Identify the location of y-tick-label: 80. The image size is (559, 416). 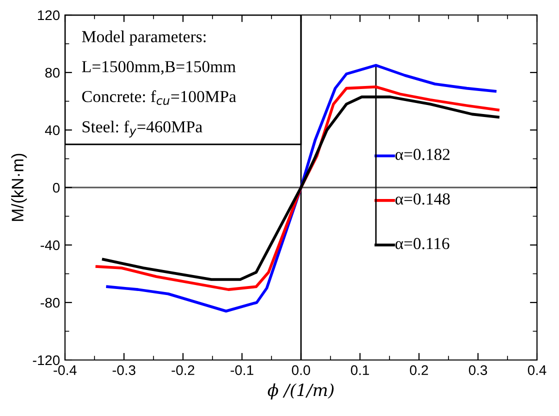
(52, 73).